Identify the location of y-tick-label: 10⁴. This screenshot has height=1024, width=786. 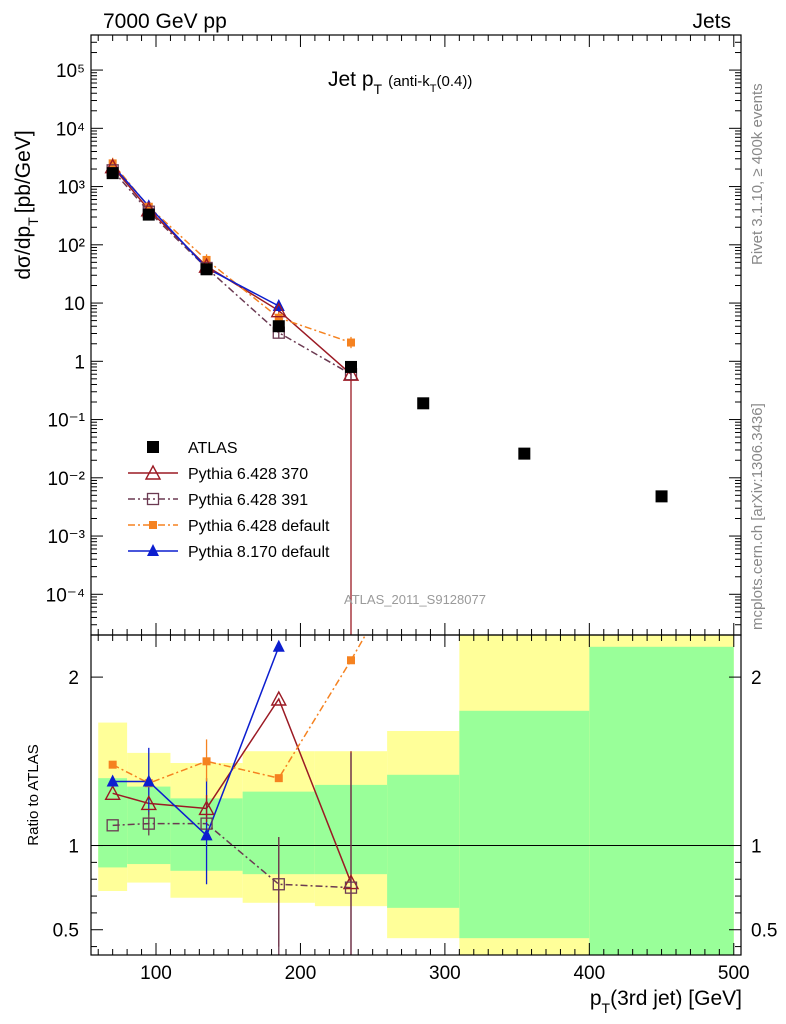
(70, 129).